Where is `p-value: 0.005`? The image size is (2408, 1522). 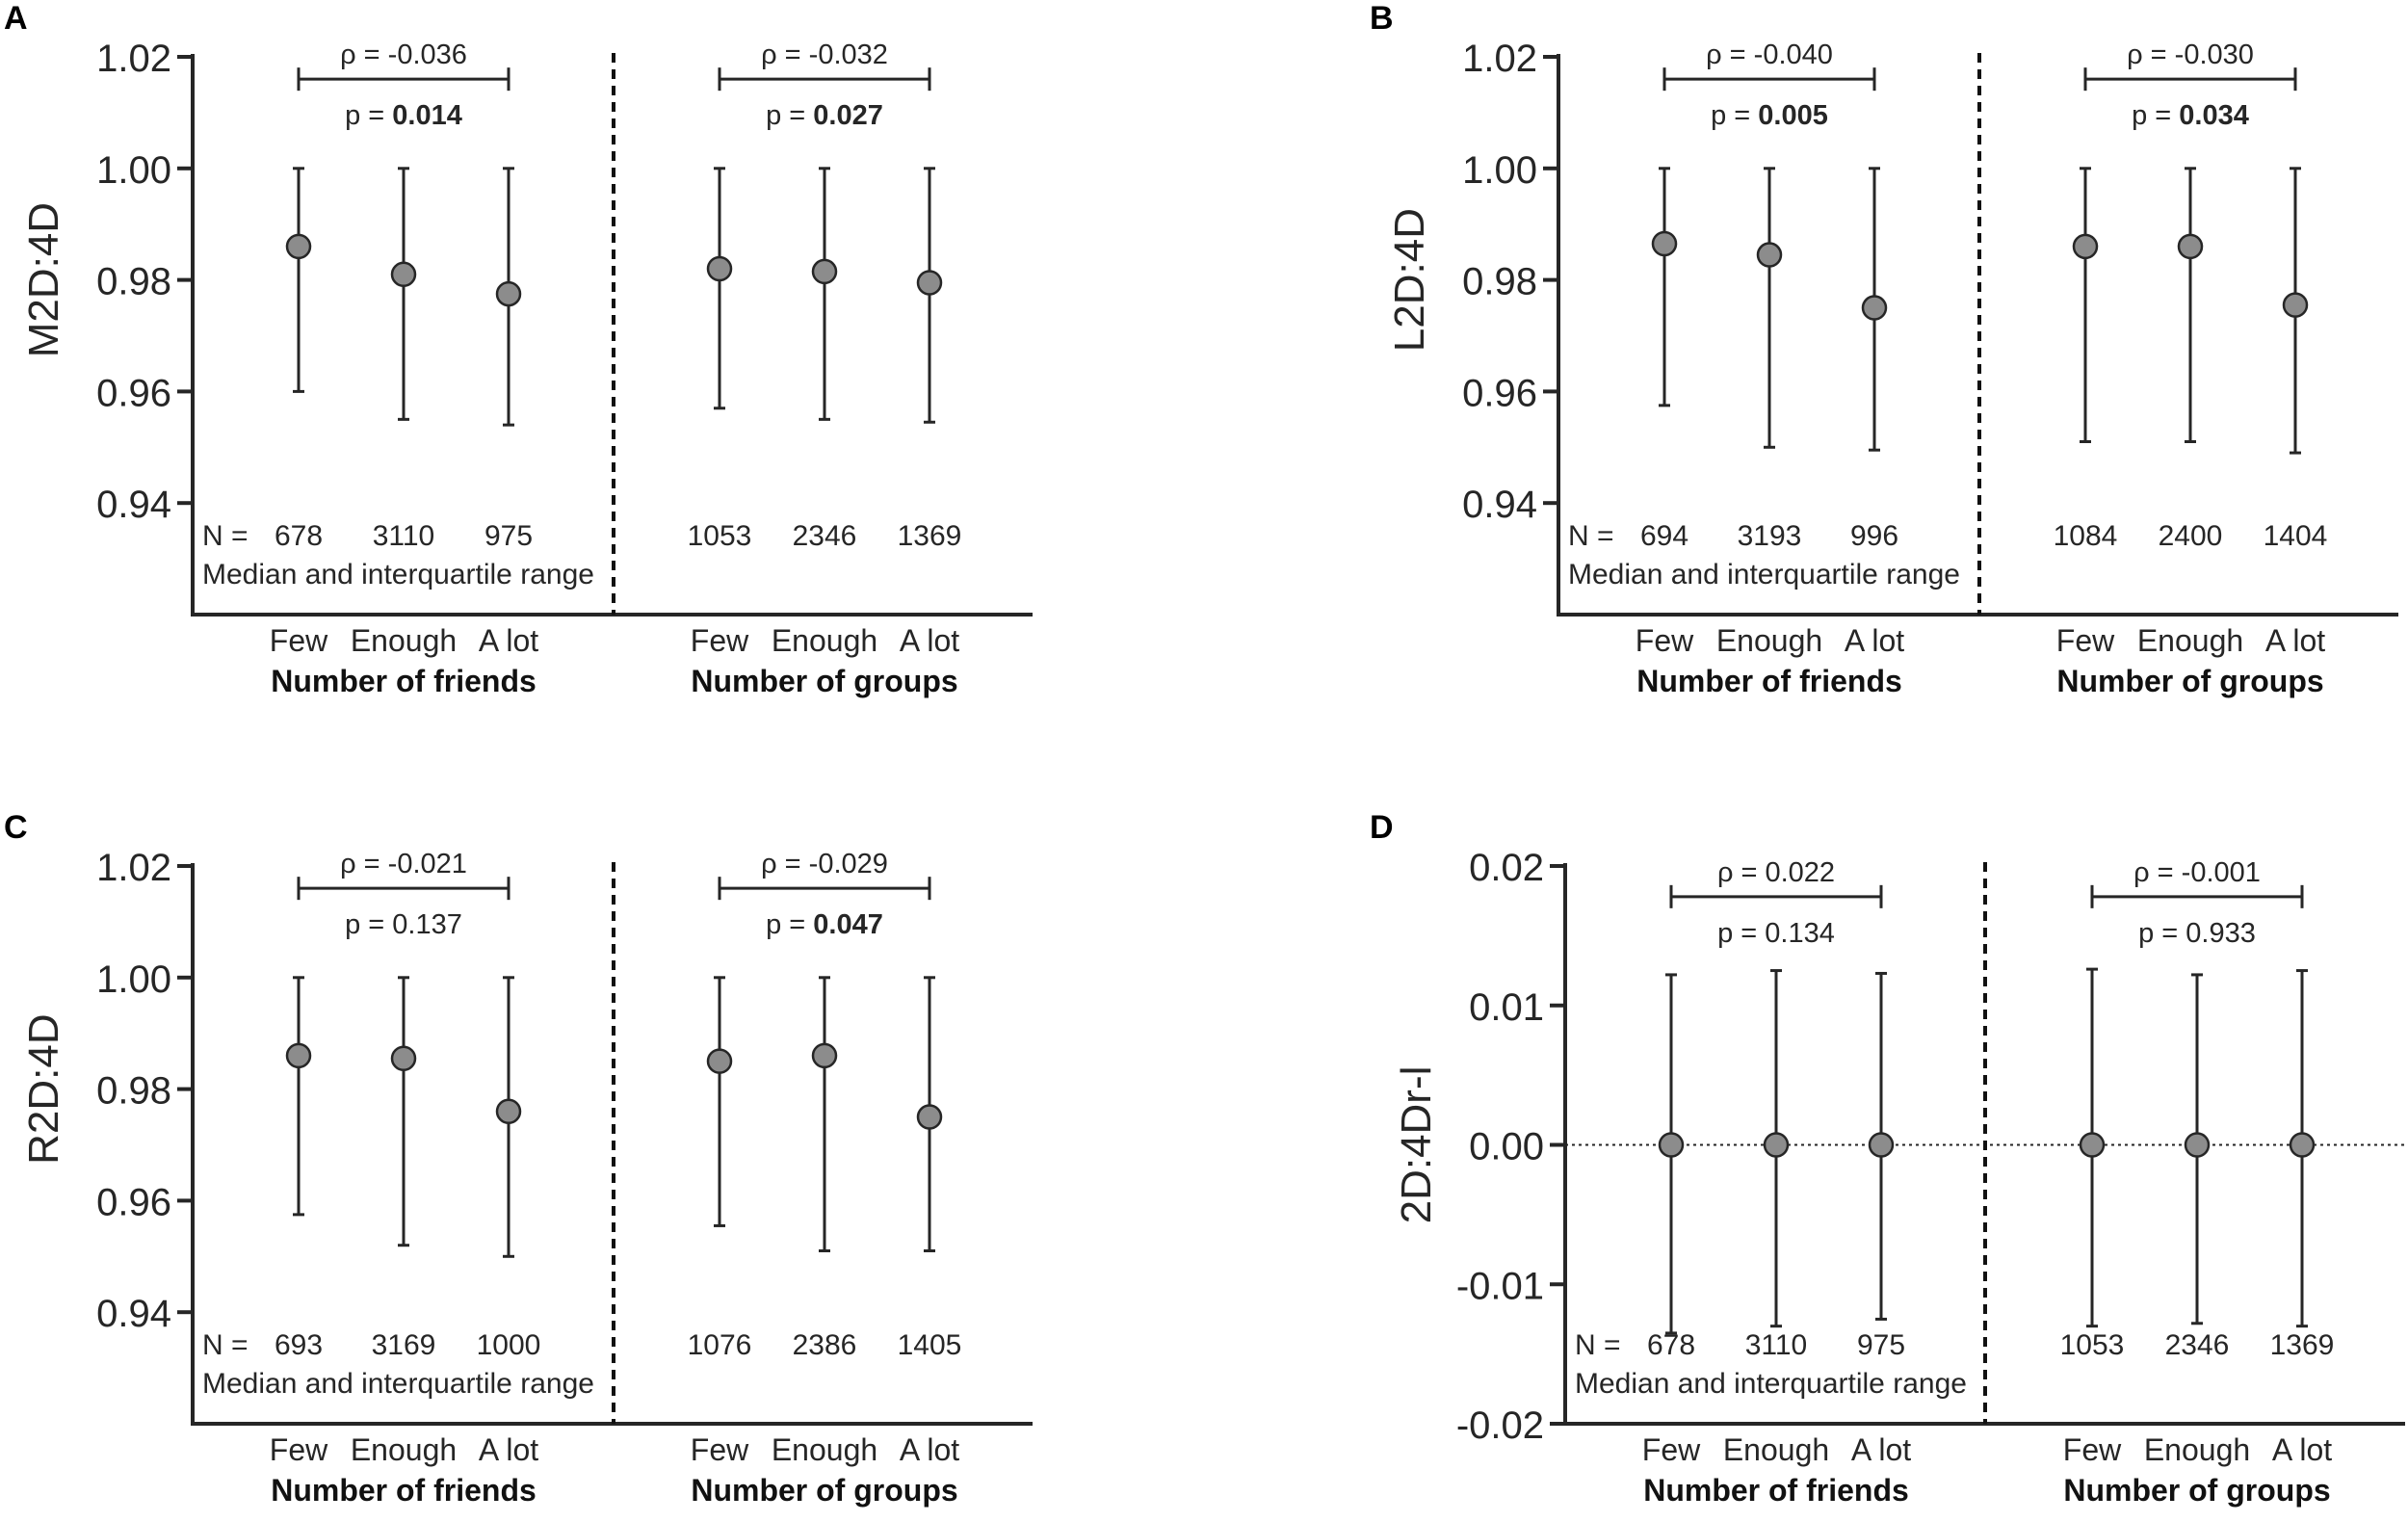 p-value: 0.005 is located at coordinates (1793, 116).